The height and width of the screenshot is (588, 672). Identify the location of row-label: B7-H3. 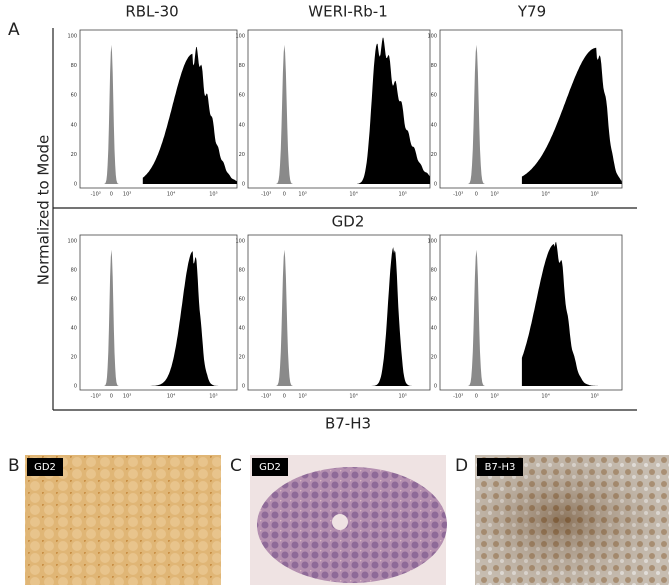
(348, 424).